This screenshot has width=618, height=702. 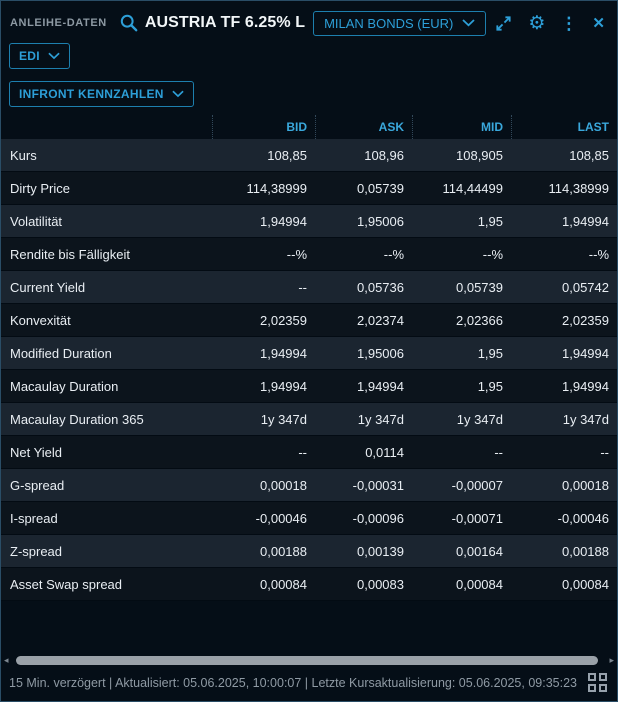 I want to click on cell-last: 0,00018, so click(x=585, y=485).